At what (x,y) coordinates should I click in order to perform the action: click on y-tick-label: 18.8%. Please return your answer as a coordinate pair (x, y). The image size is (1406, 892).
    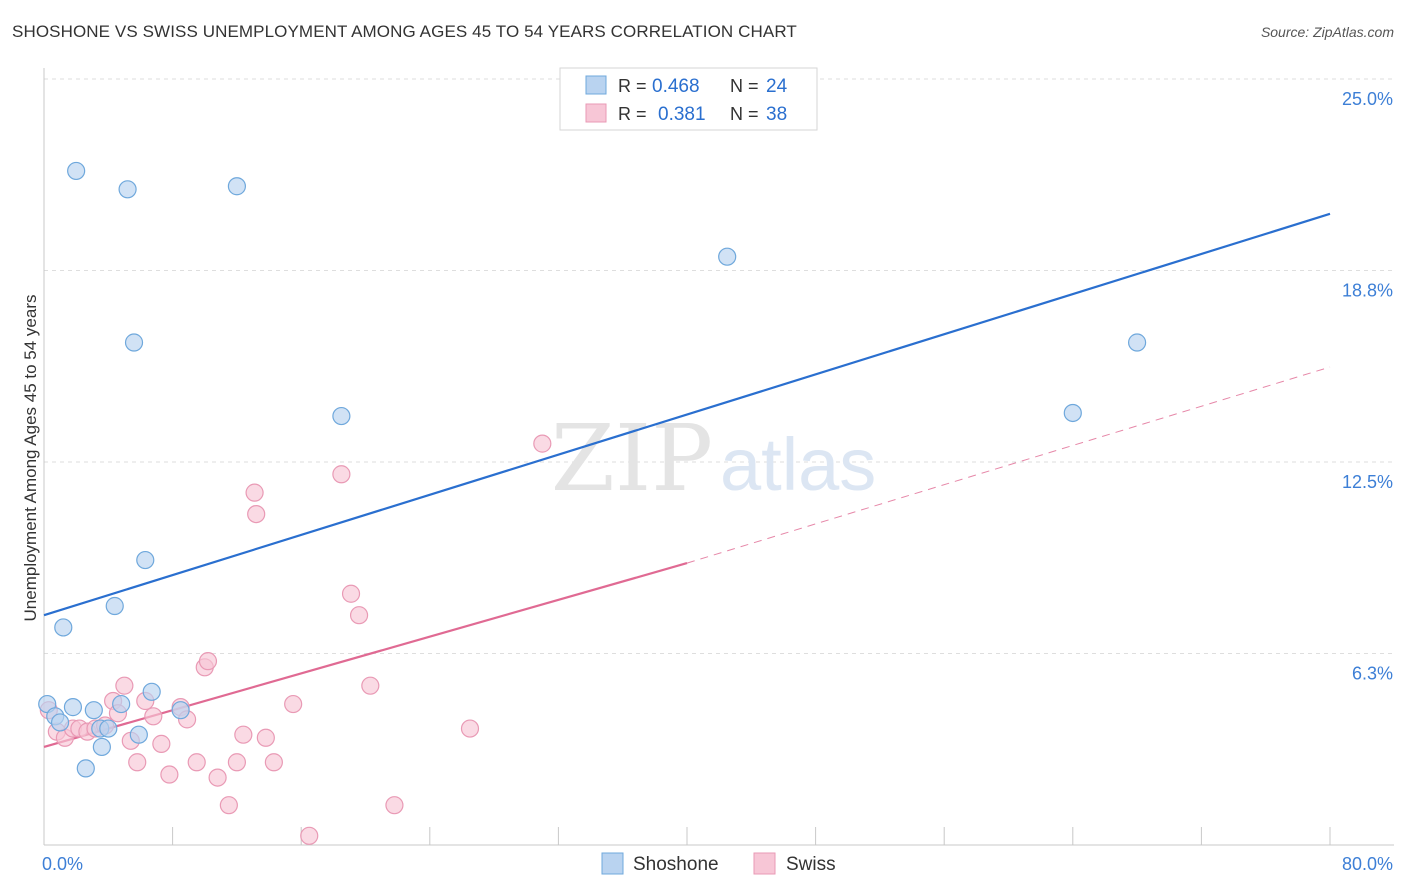
    Looking at the image, I should click on (1367, 291).